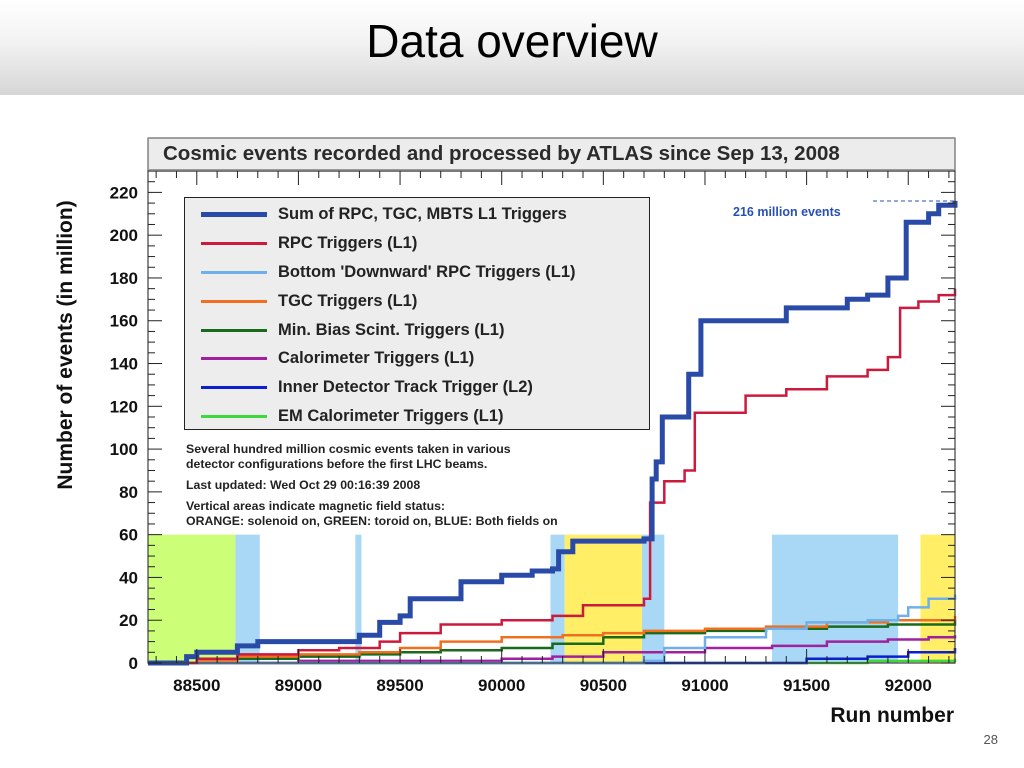  I want to click on y-tick-label: 180, so click(124, 278).